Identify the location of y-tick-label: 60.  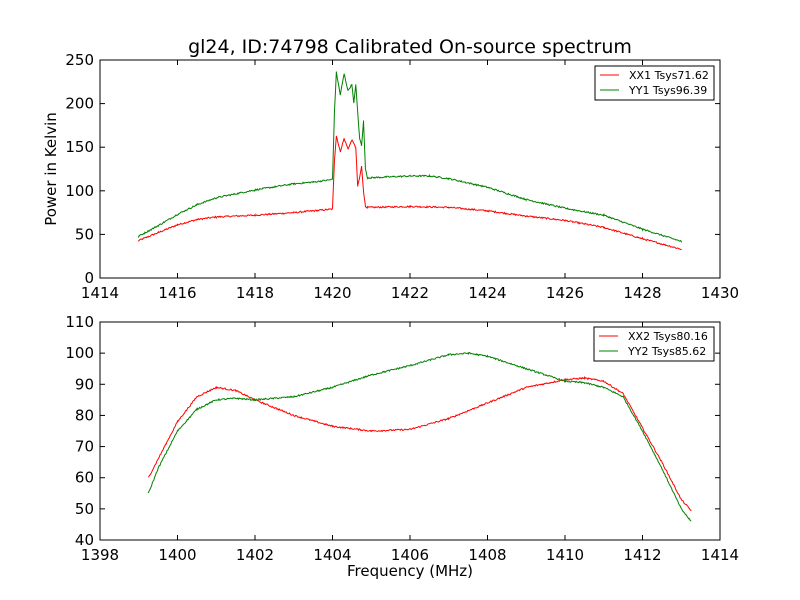
(84, 478).